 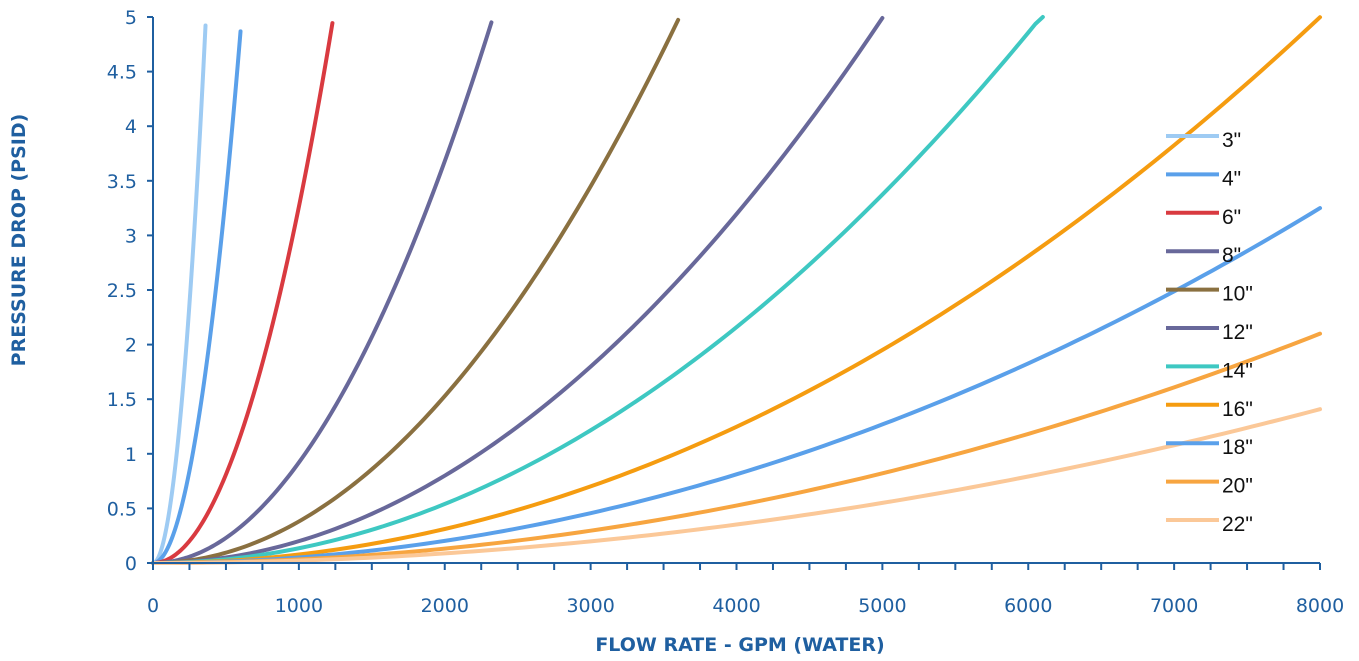 I want to click on y-tick-label: 3.5, so click(x=122, y=182).